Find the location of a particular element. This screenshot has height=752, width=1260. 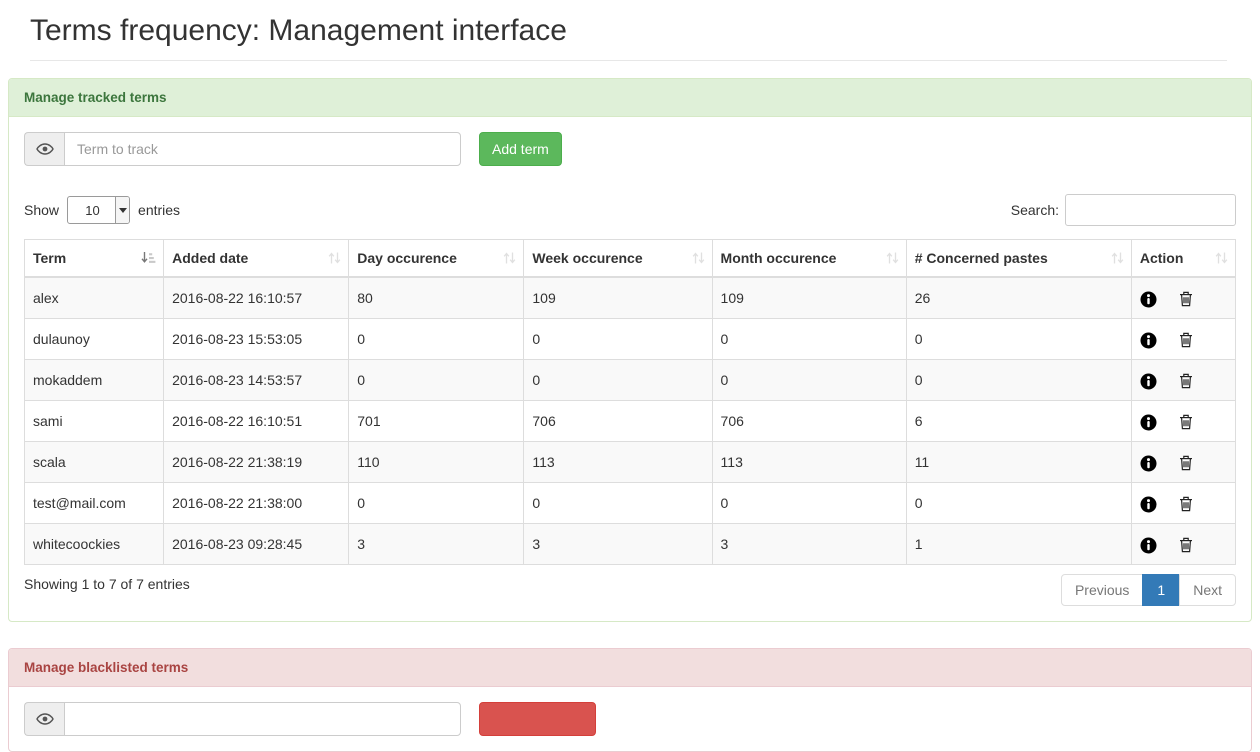

pagination-page-1: 1 is located at coordinates (1161, 590).